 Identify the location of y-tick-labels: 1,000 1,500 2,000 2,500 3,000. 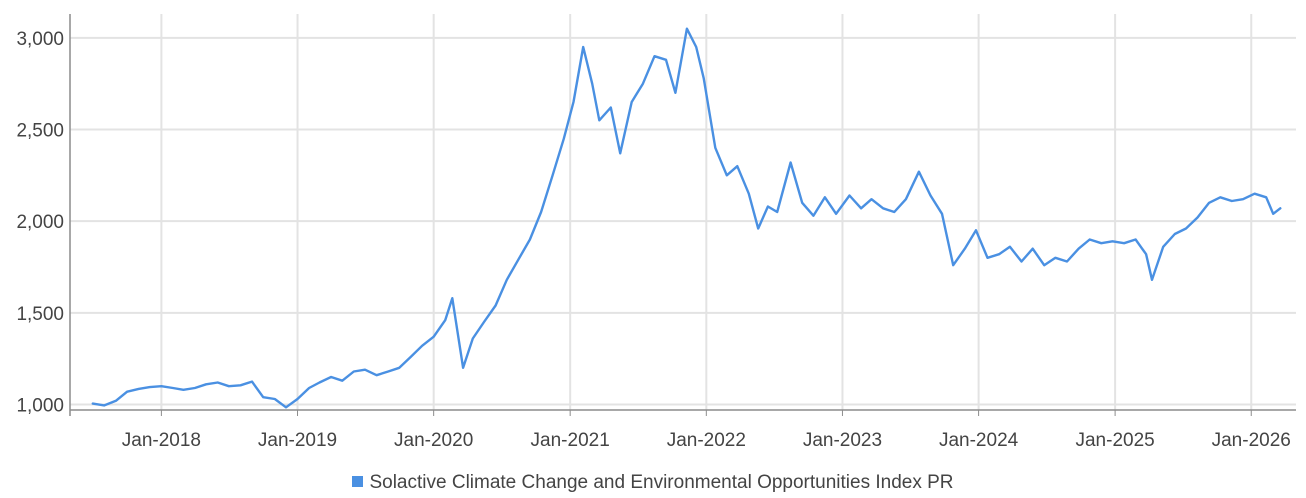
(40, 223).